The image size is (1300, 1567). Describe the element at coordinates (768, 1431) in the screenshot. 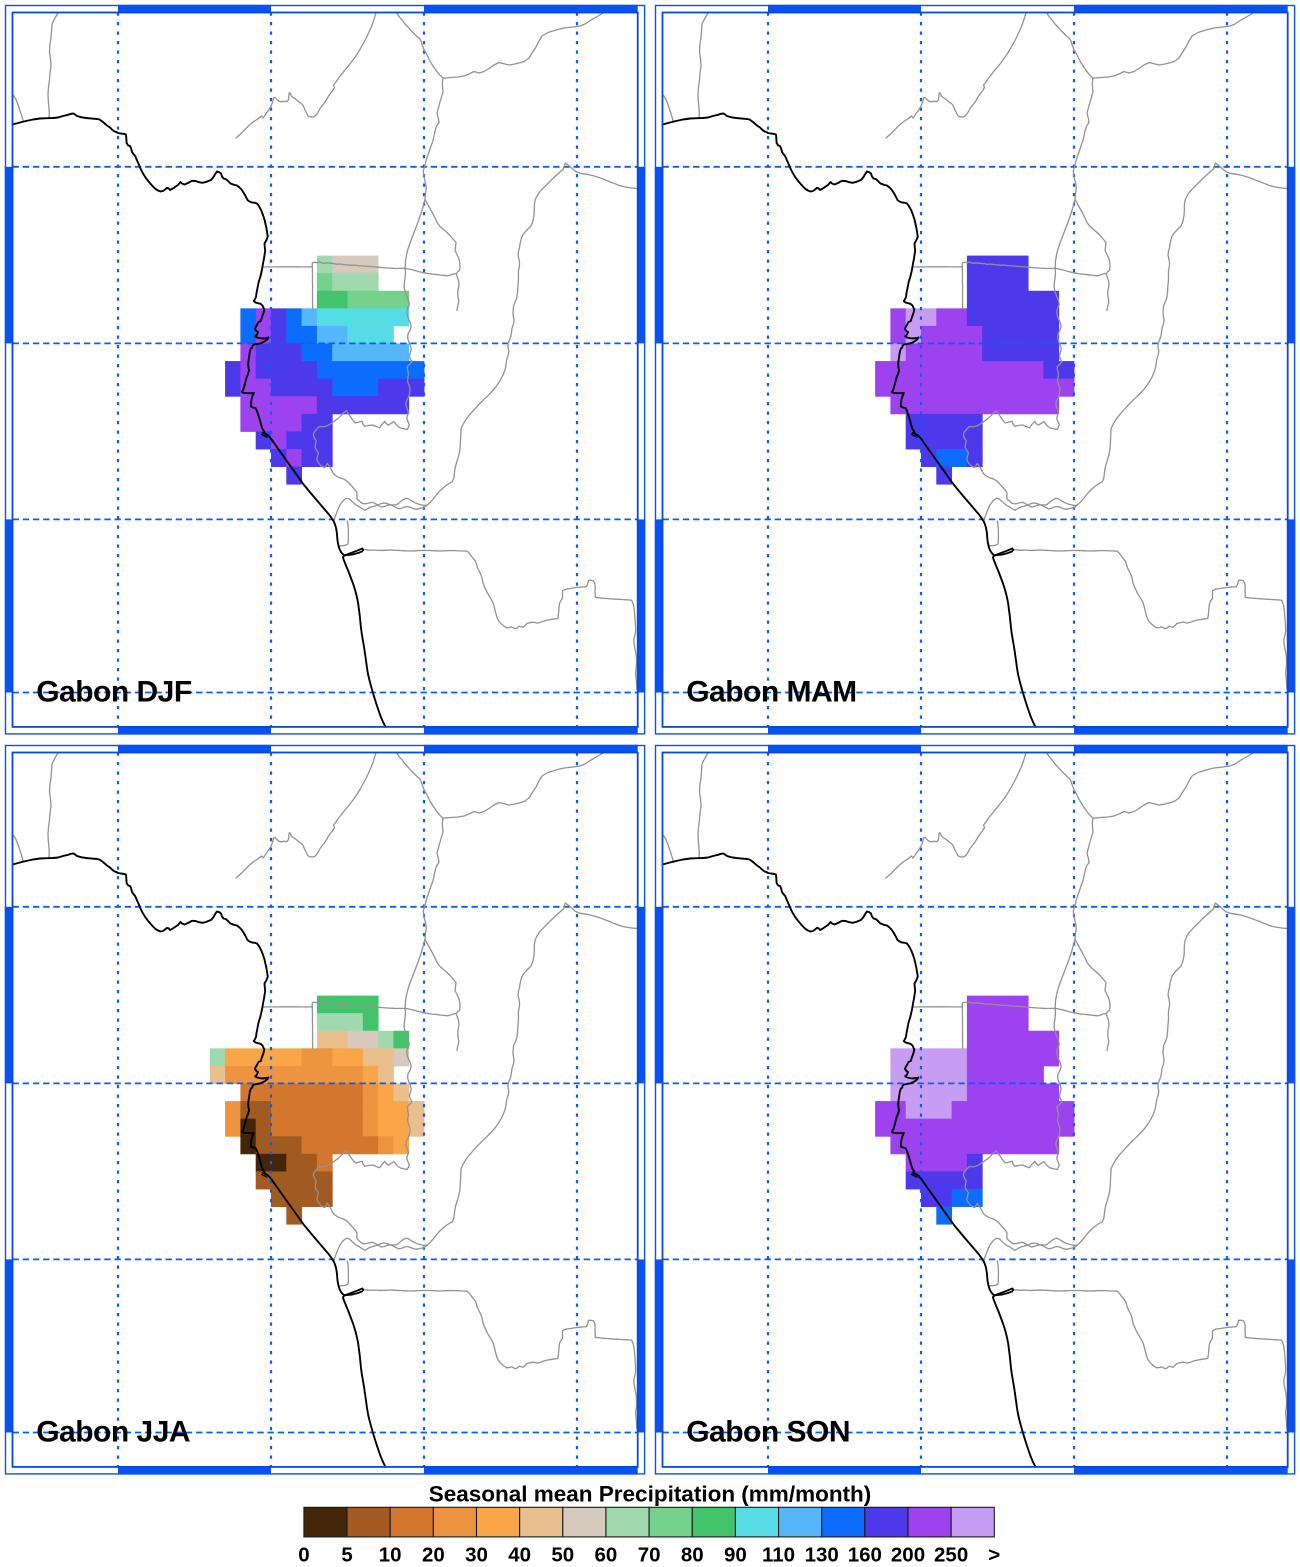

I see `svg-text: Gabon SON` at that location.